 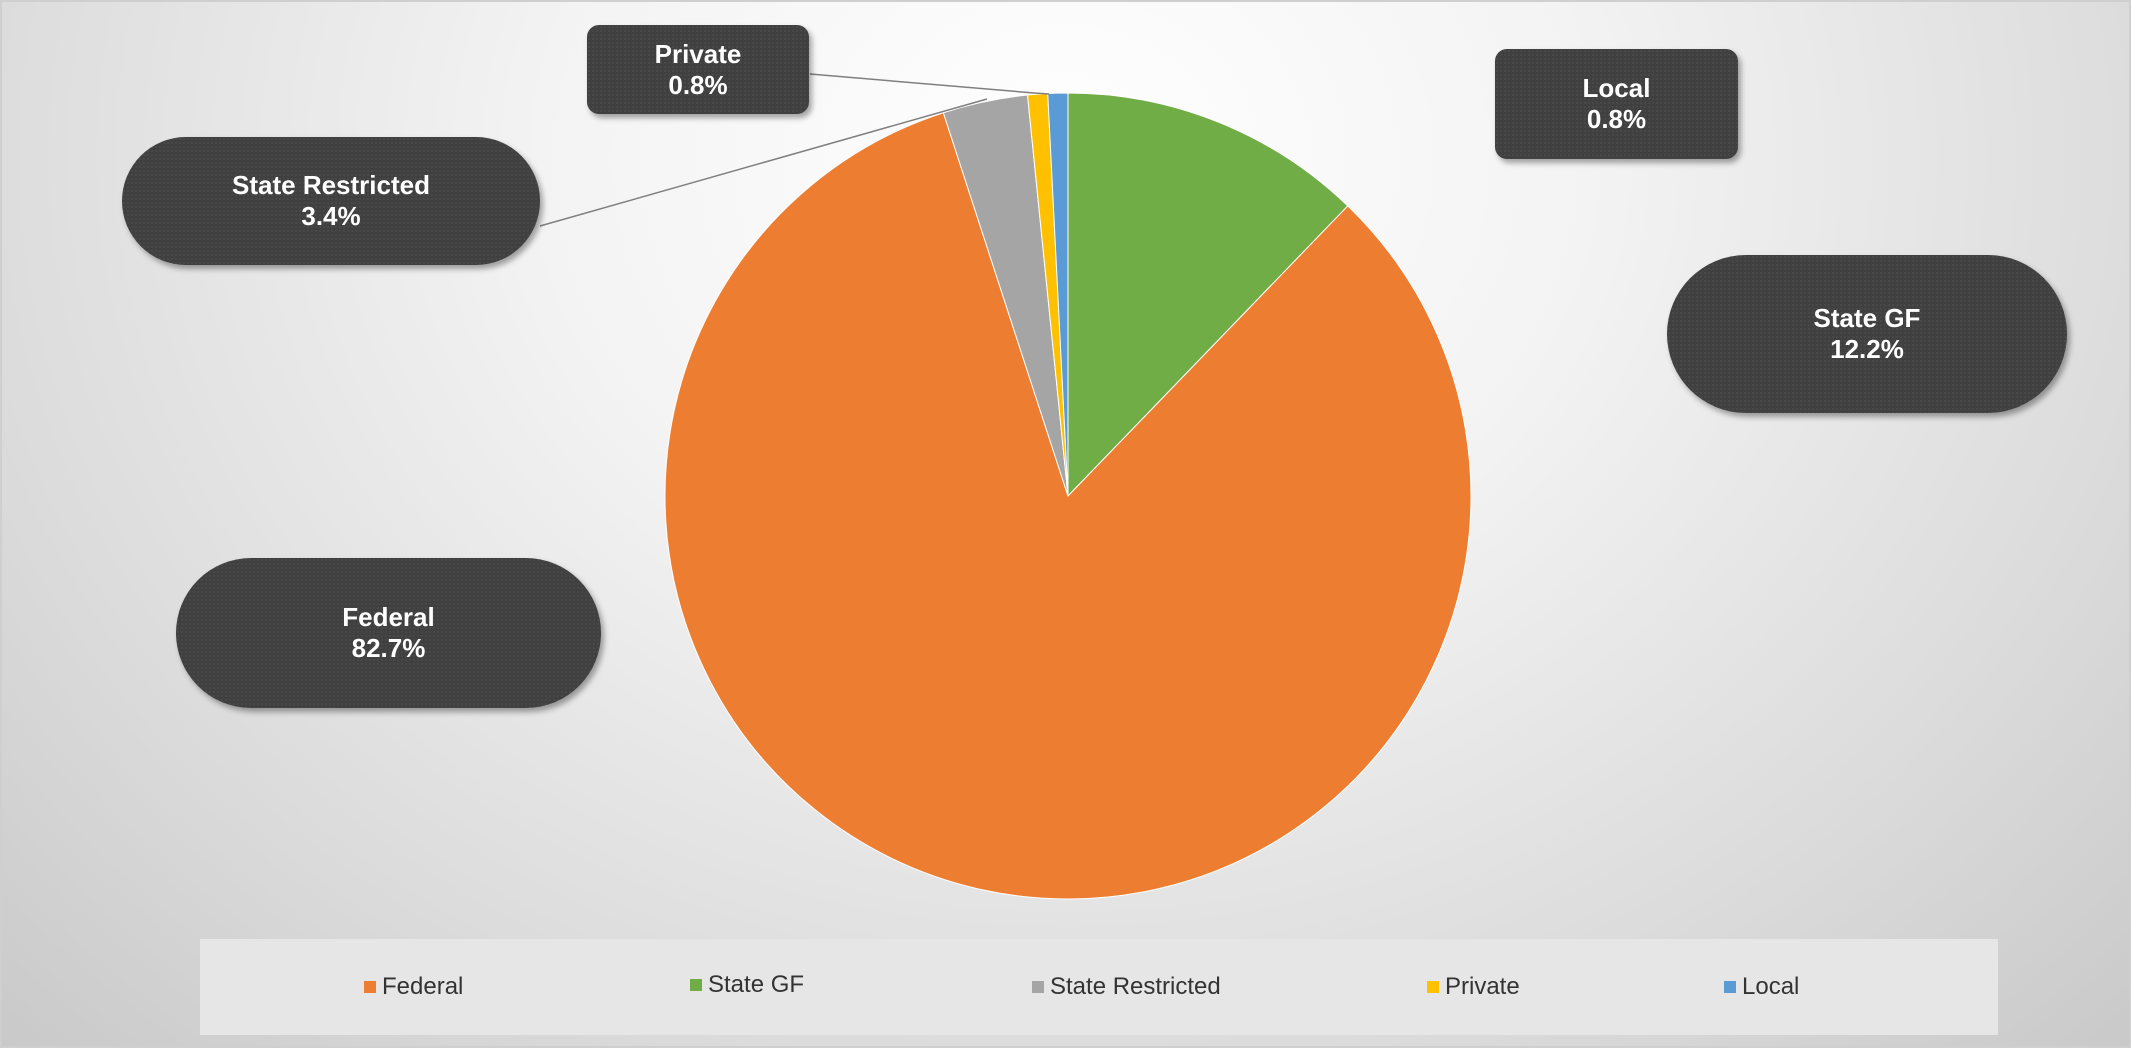 What do you see at coordinates (1867, 349) in the screenshot?
I see `data-label-state-gf-value: 12.2%` at bounding box center [1867, 349].